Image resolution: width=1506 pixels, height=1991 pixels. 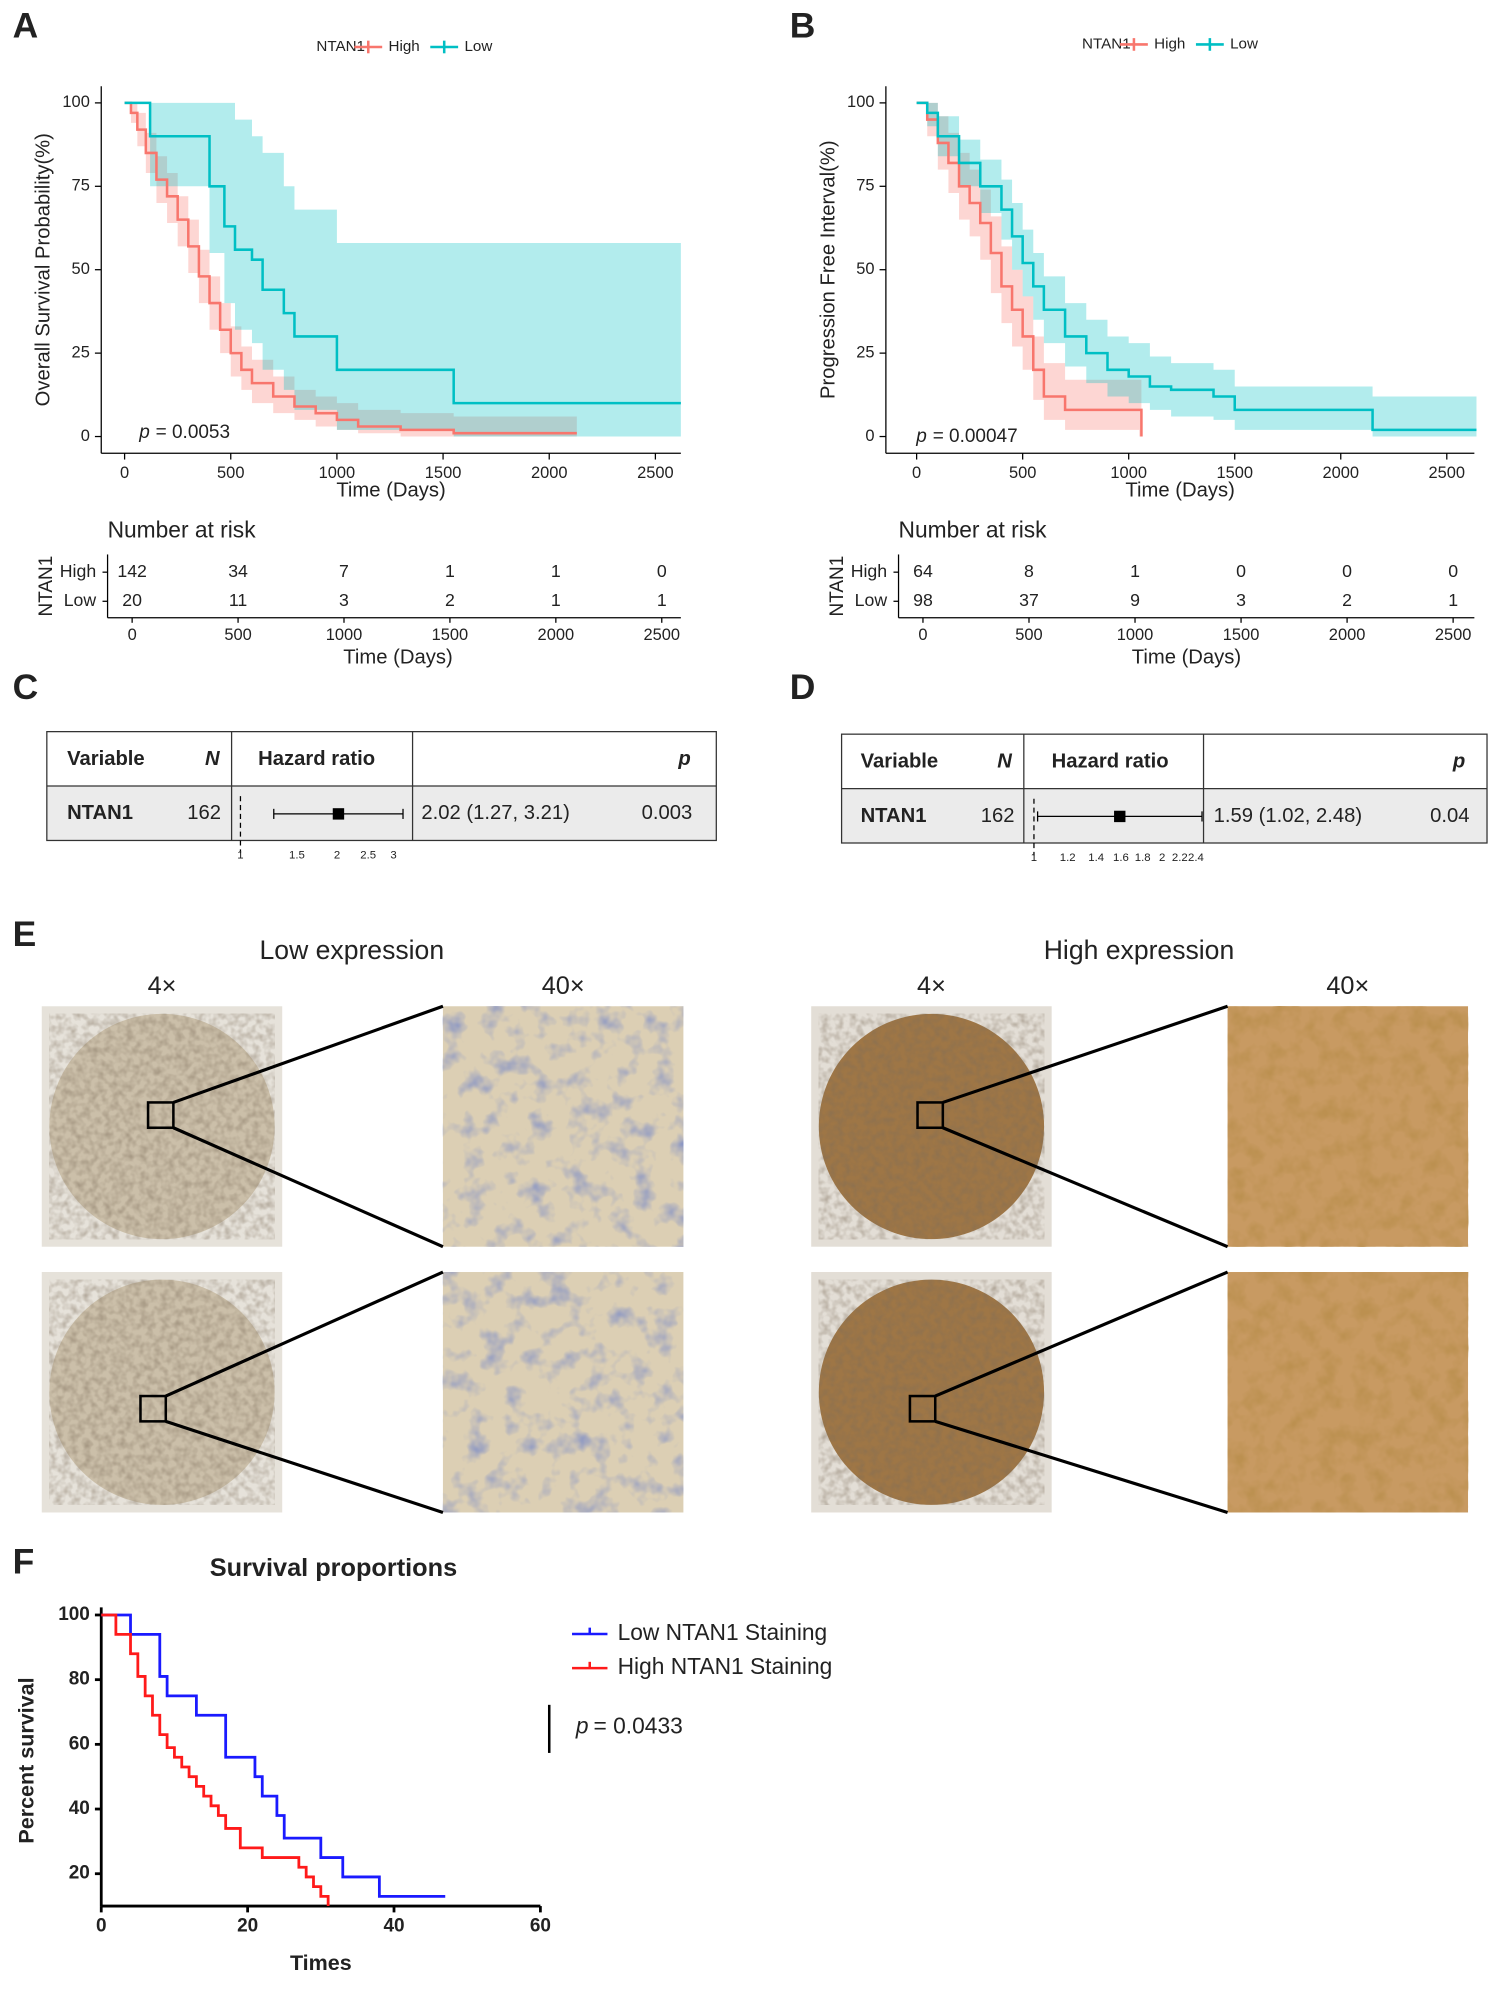 What do you see at coordinates (1096, 858) in the screenshot?
I see `forest-tick-label: 1.4` at bounding box center [1096, 858].